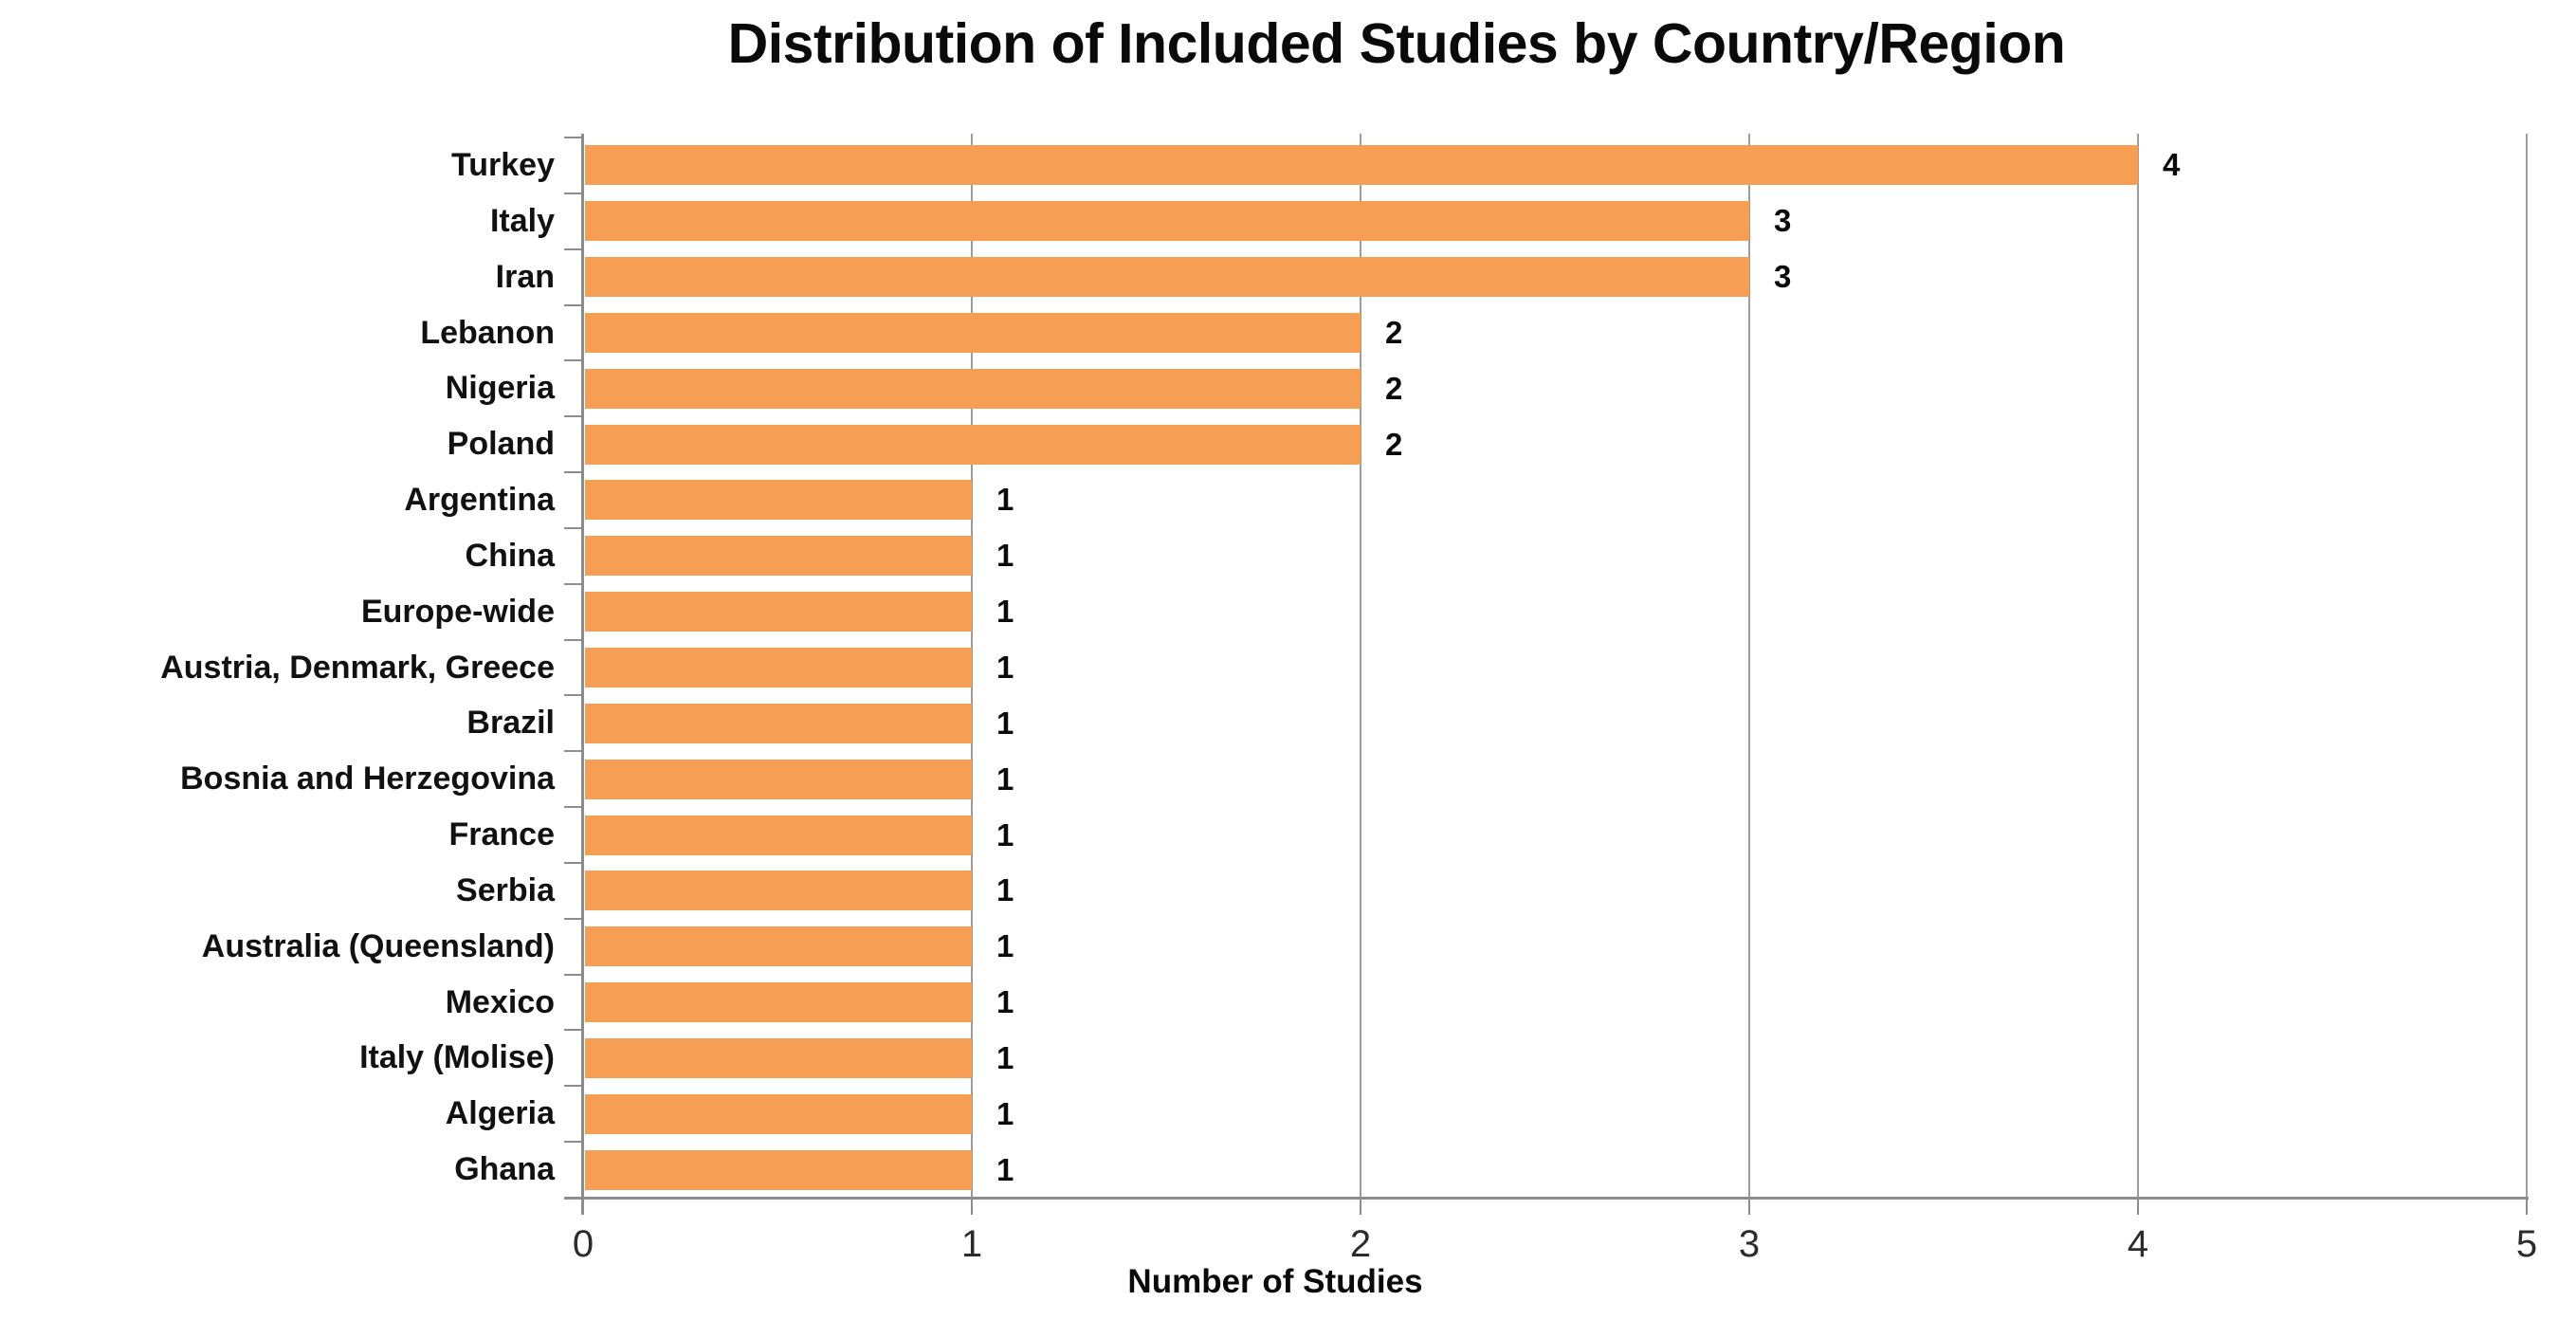 The width and height of the screenshot is (2576, 1338). Describe the element at coordinates (357, 667) in the screenshot. I see `category-label: Austria, Denmark, Greece` at that location.